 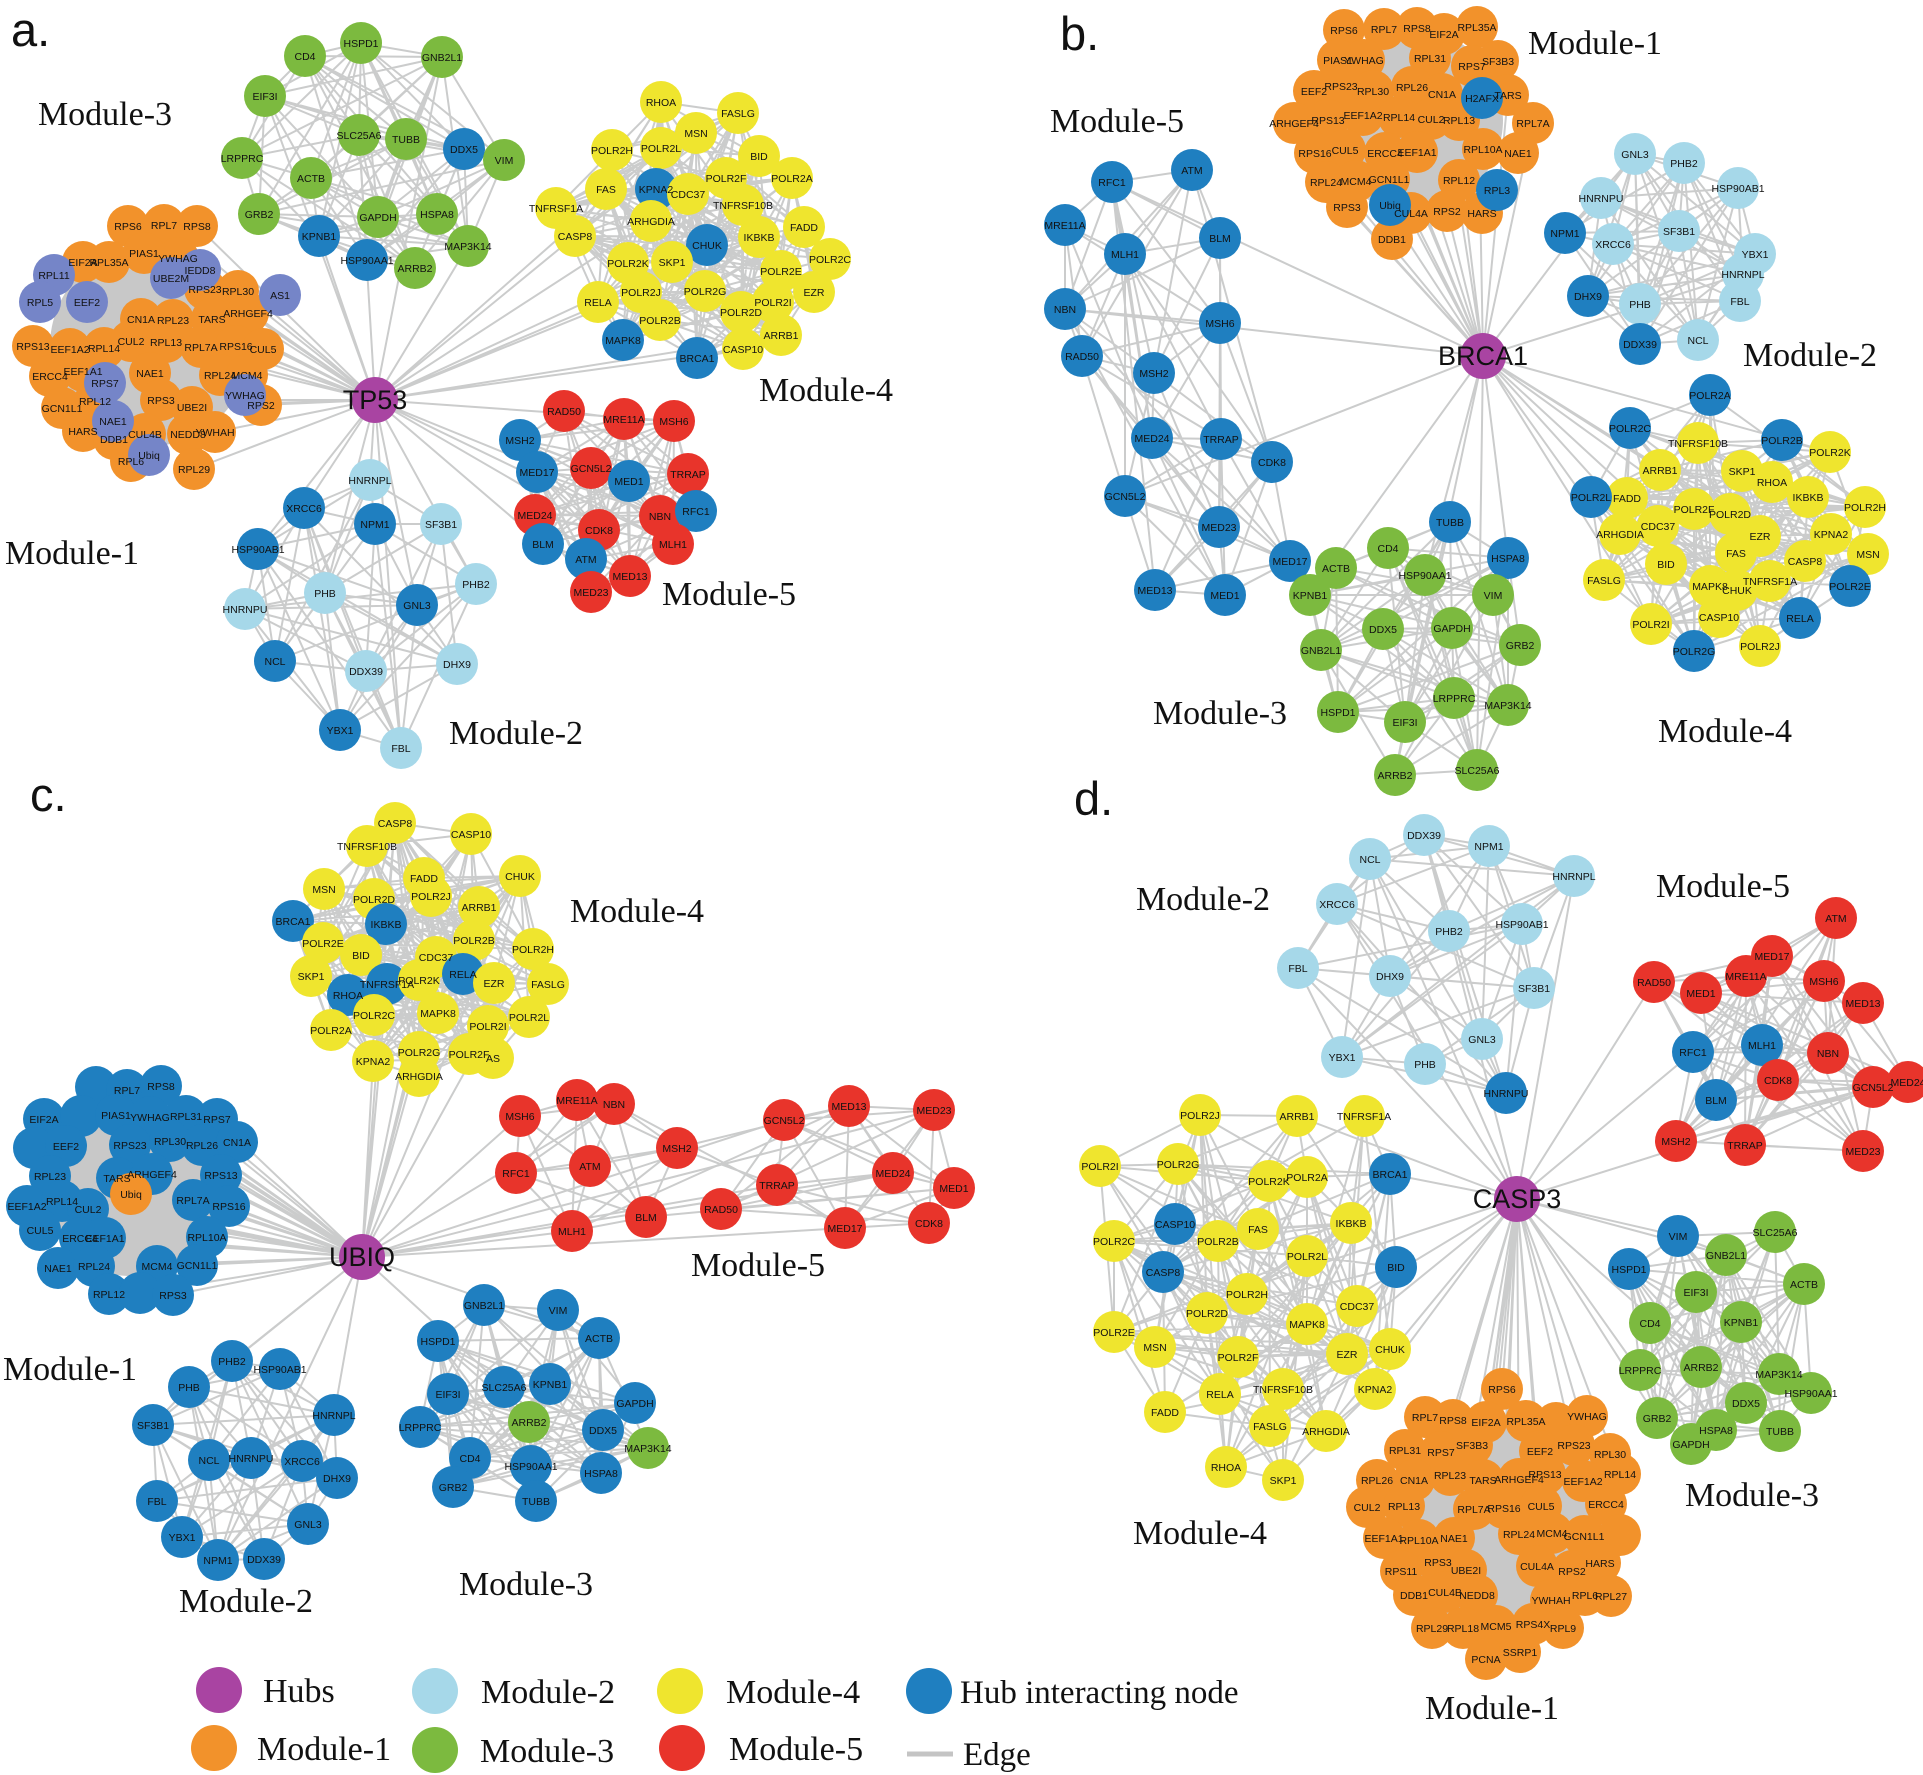 I want to click on svg-text: RPS23, so click(x=1340, y=87).